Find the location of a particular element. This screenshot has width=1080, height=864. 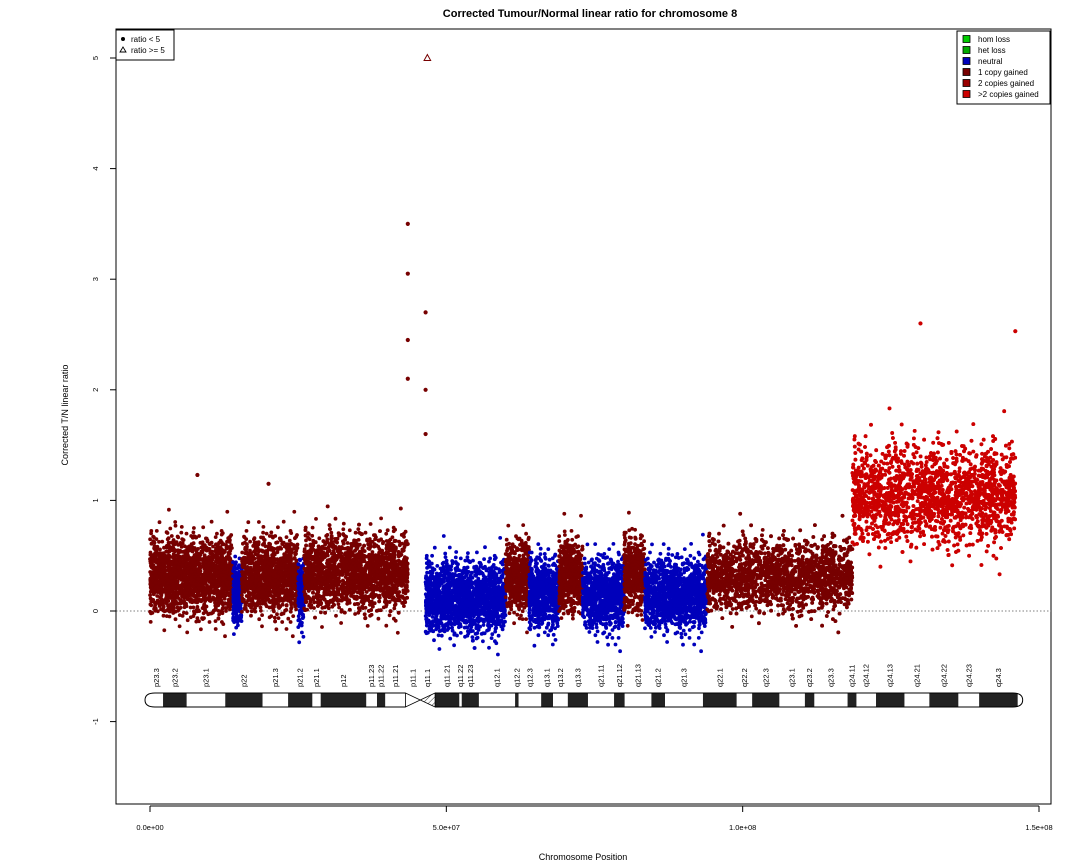

segment-points is located at coordinates (191, 573).